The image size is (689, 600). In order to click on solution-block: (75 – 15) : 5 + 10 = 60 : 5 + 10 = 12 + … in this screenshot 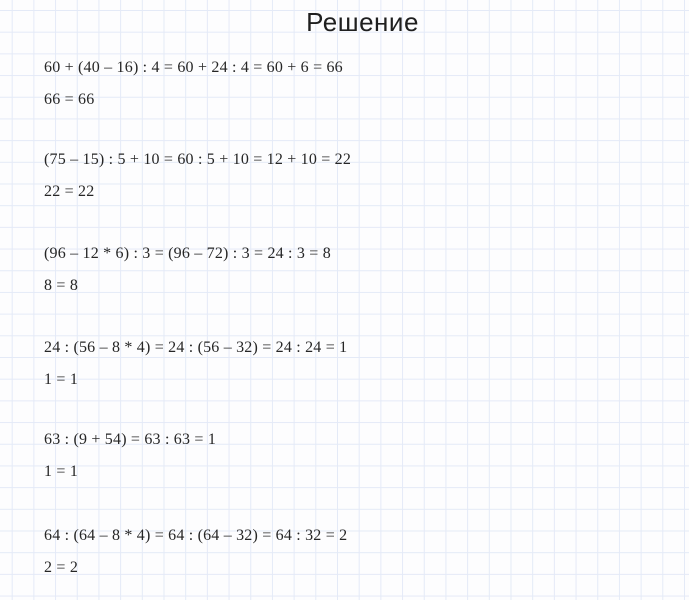, I will do `click(356, 176)`.